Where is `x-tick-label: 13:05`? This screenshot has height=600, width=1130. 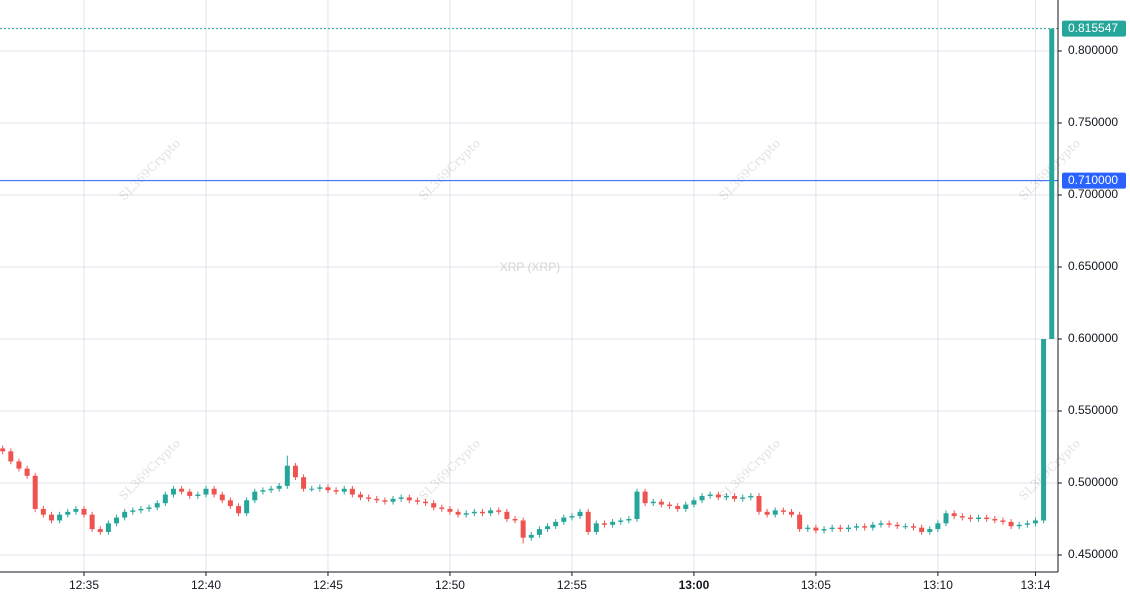 x-tick-label: 13:05 is located at coordinates (816, 585).